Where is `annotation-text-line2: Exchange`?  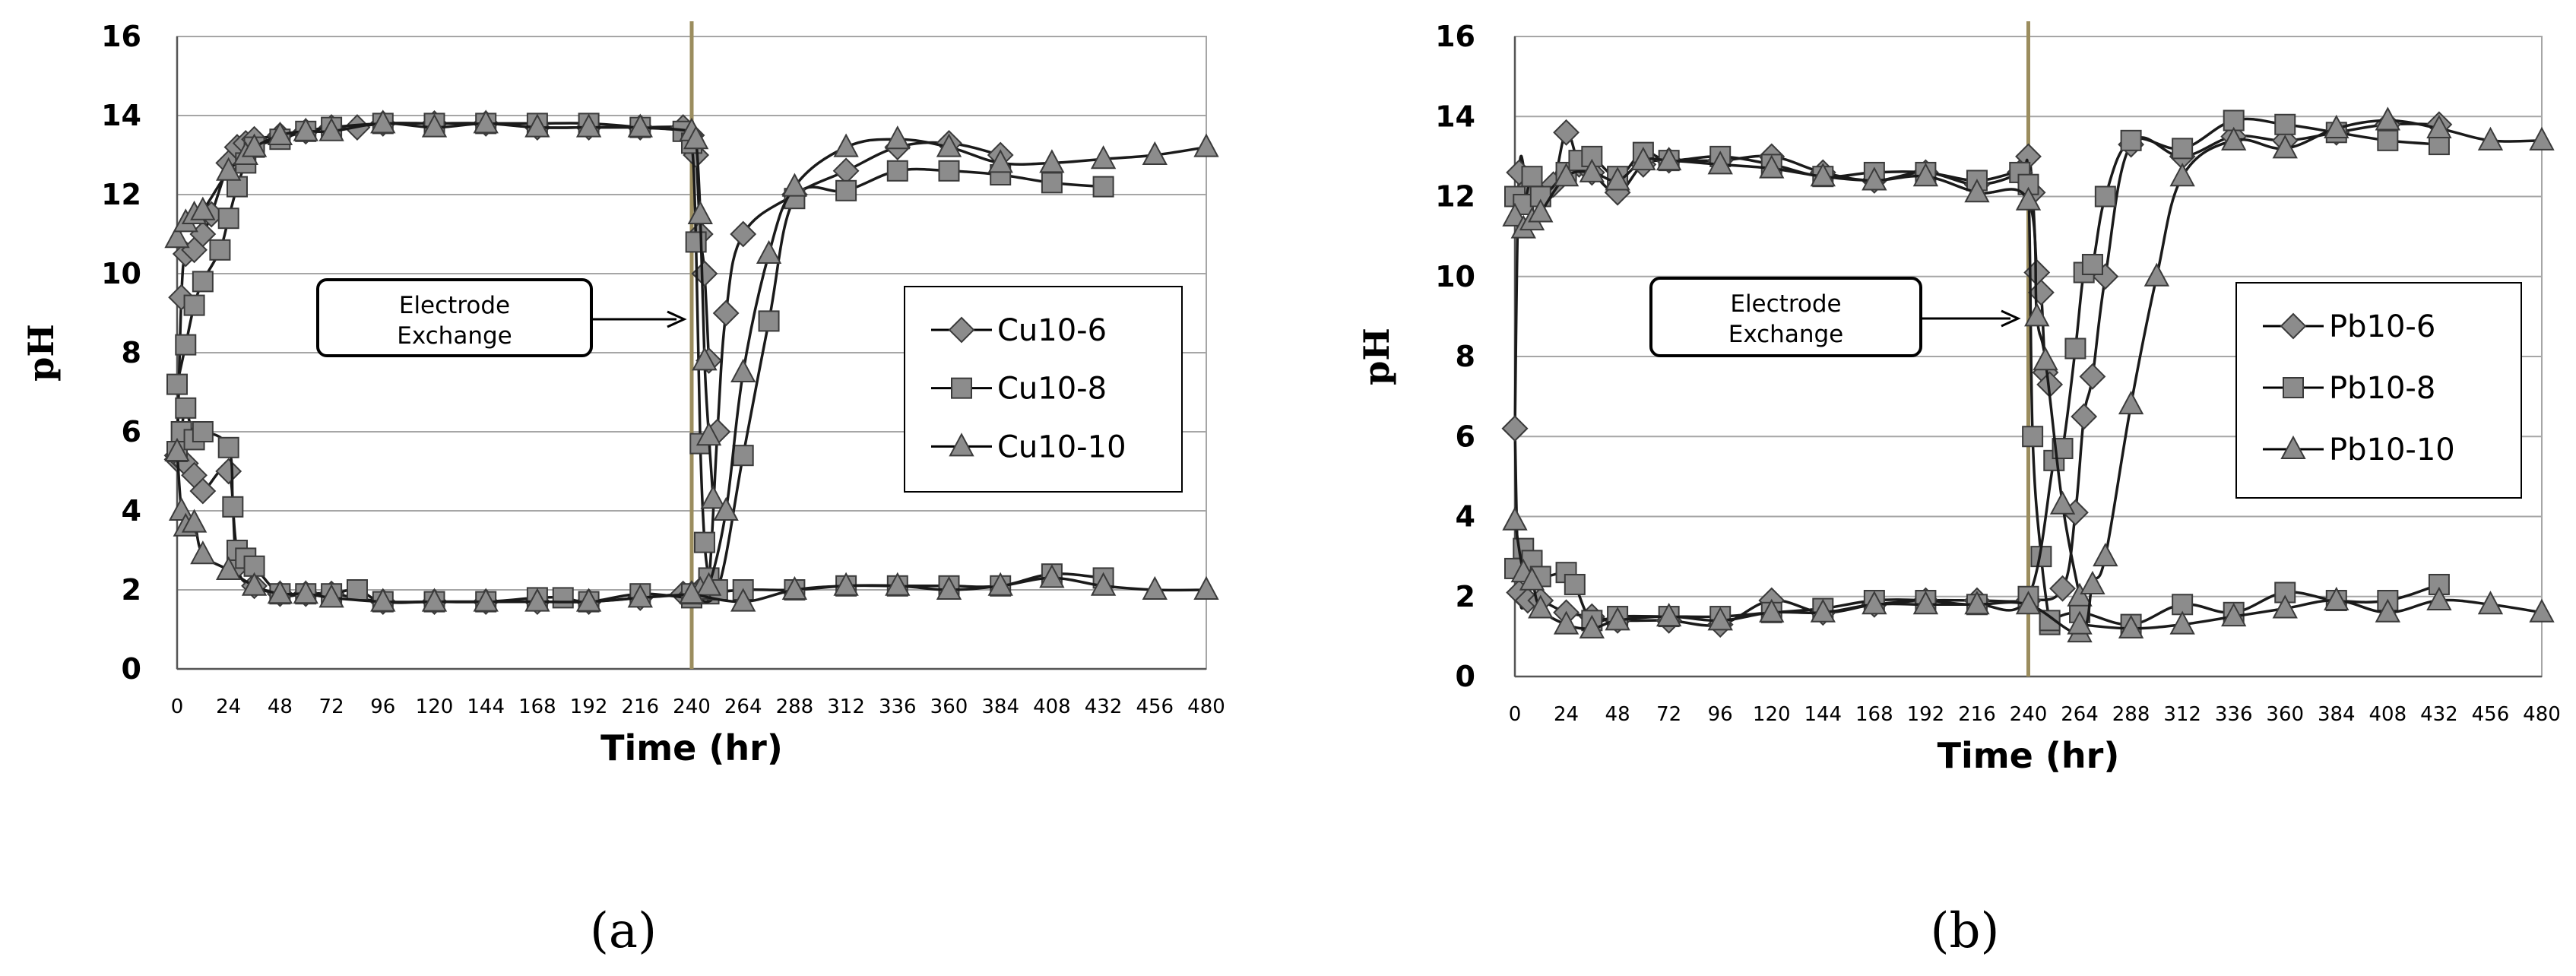 annotation-text-line2: Exchange is located at coordinates (454, 336).